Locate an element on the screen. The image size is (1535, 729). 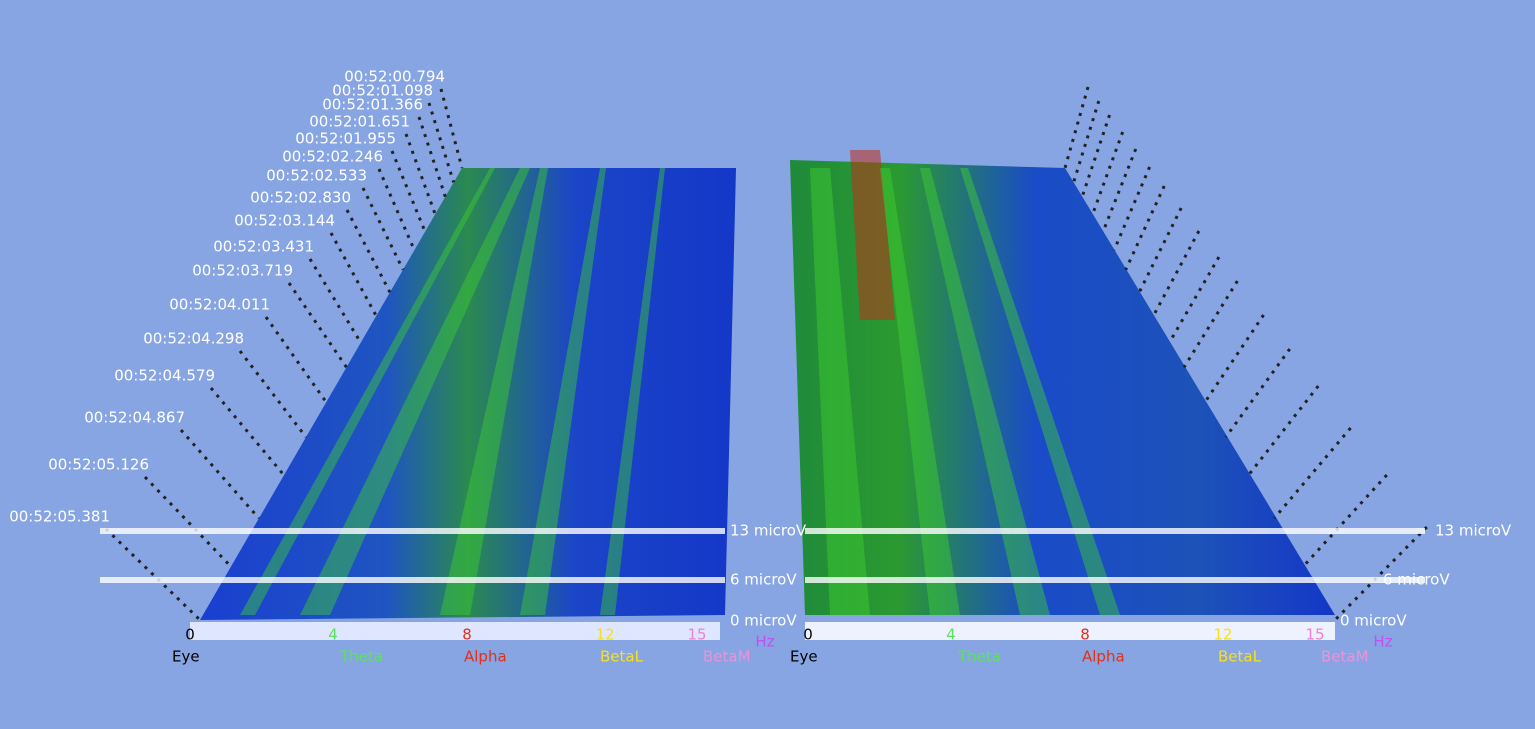
floor-left is located at coordinates (455, 631).